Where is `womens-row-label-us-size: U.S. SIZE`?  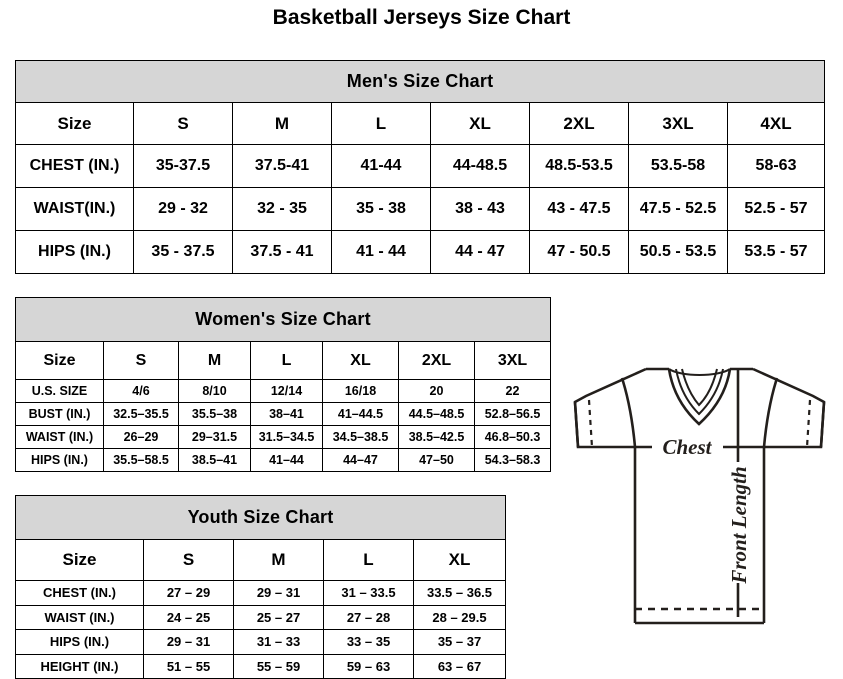
womens-row-label-us-size: U.S. SIZE is located at coordinates (59, 391).